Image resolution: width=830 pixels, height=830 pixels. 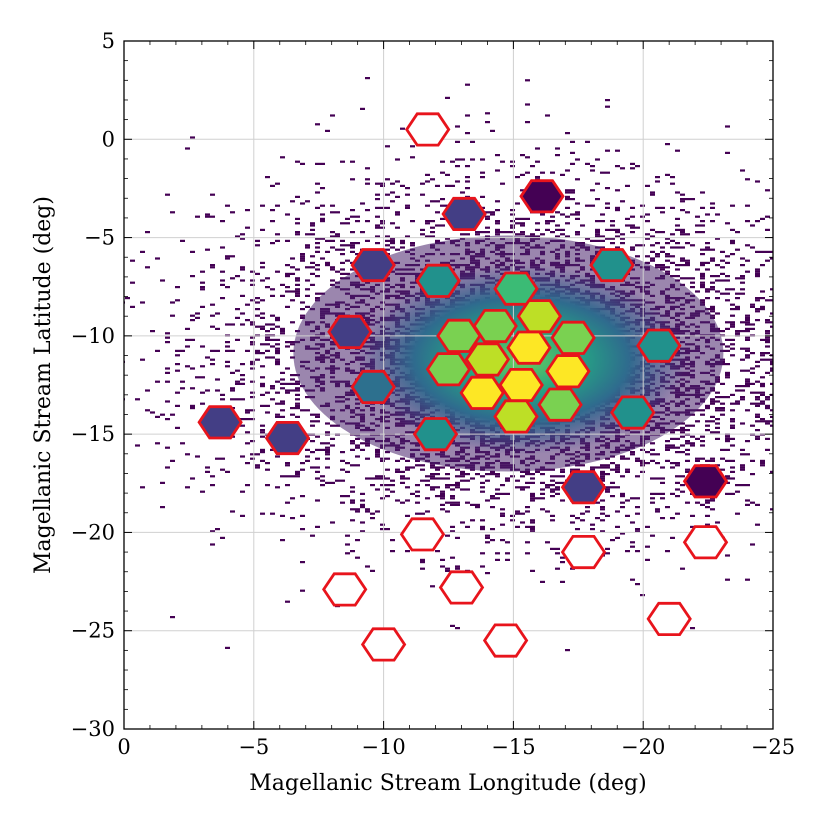 I want to click on y-tick-label: −10, so click(x=93, y=336).